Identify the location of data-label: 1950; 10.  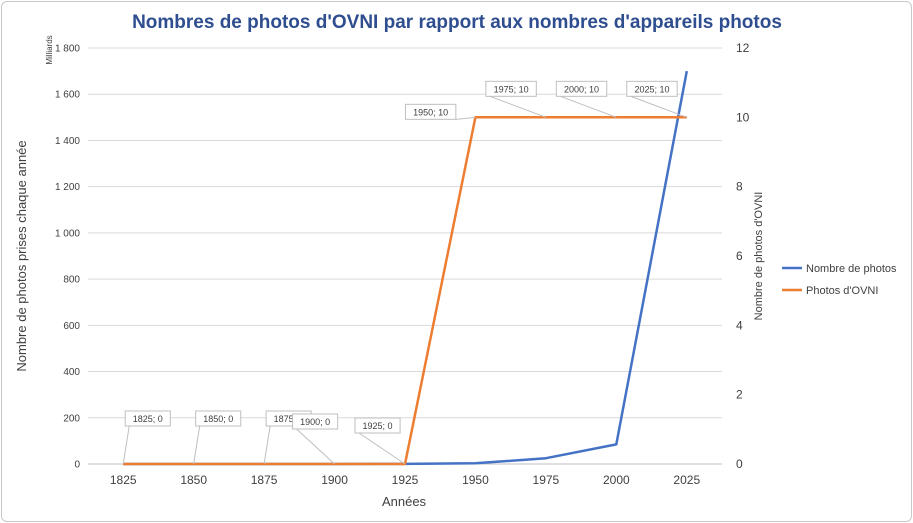
(430, 112).